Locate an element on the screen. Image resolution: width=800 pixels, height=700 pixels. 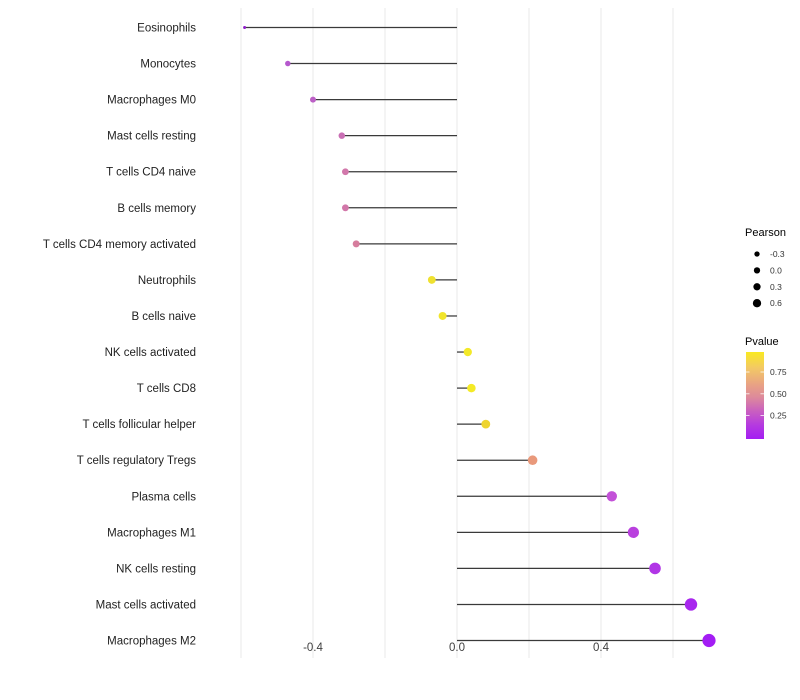
lollipop-row: Macrophages M0 is located at coordinates (282, 101).